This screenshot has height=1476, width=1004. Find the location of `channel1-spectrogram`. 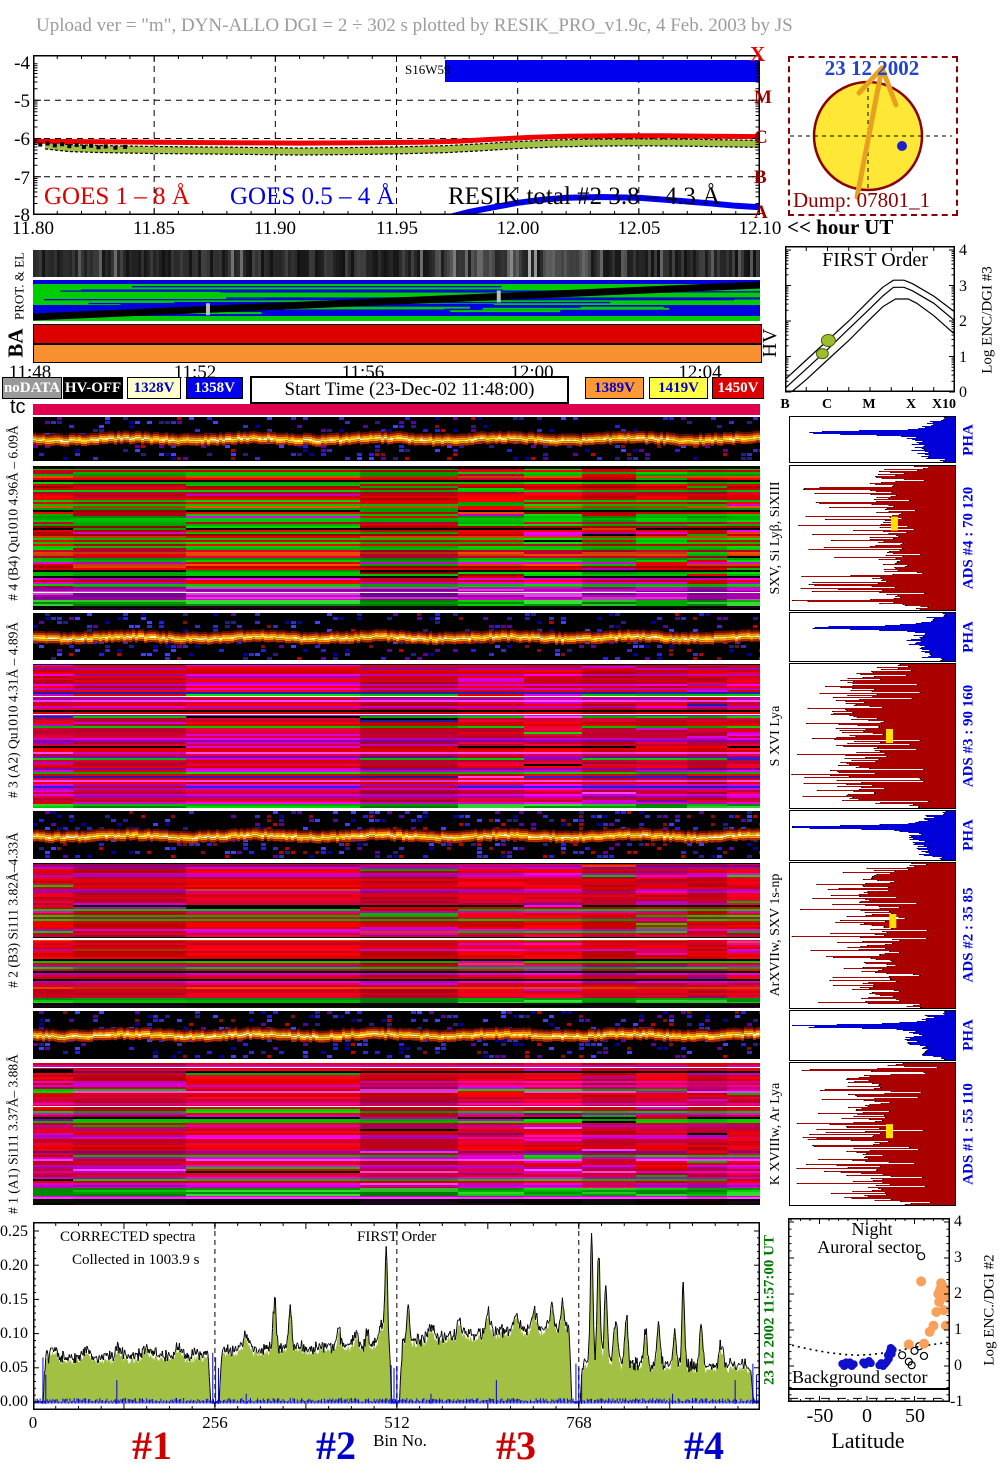

channel1-spectrogram is located at coordinates (396, 1134).